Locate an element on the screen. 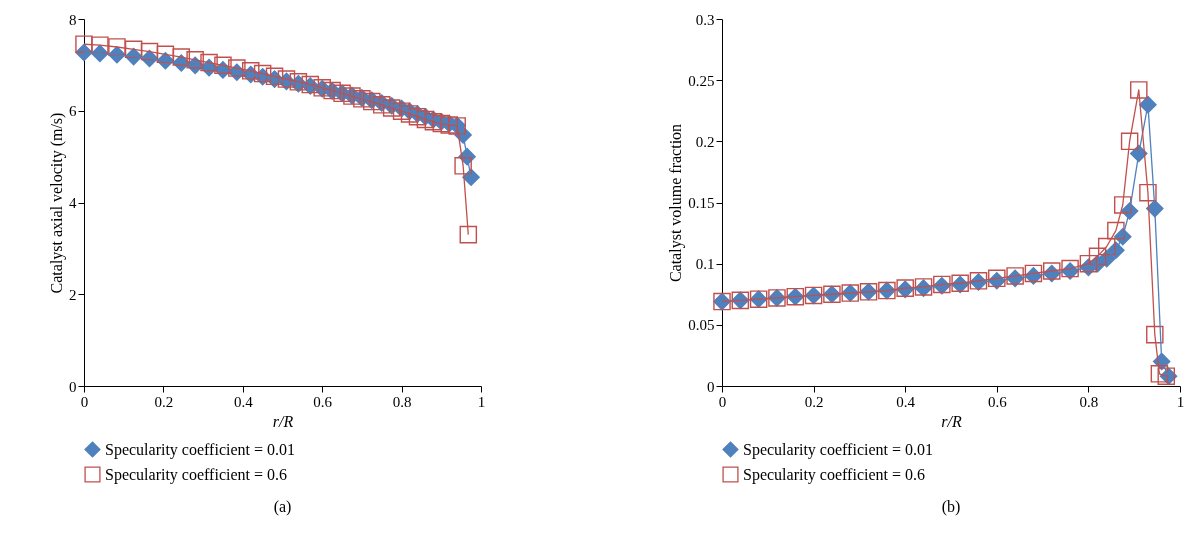 This screenshot has height=559, width=1191. y-tick-label: 0.2 is located at coordinates (705, 141).